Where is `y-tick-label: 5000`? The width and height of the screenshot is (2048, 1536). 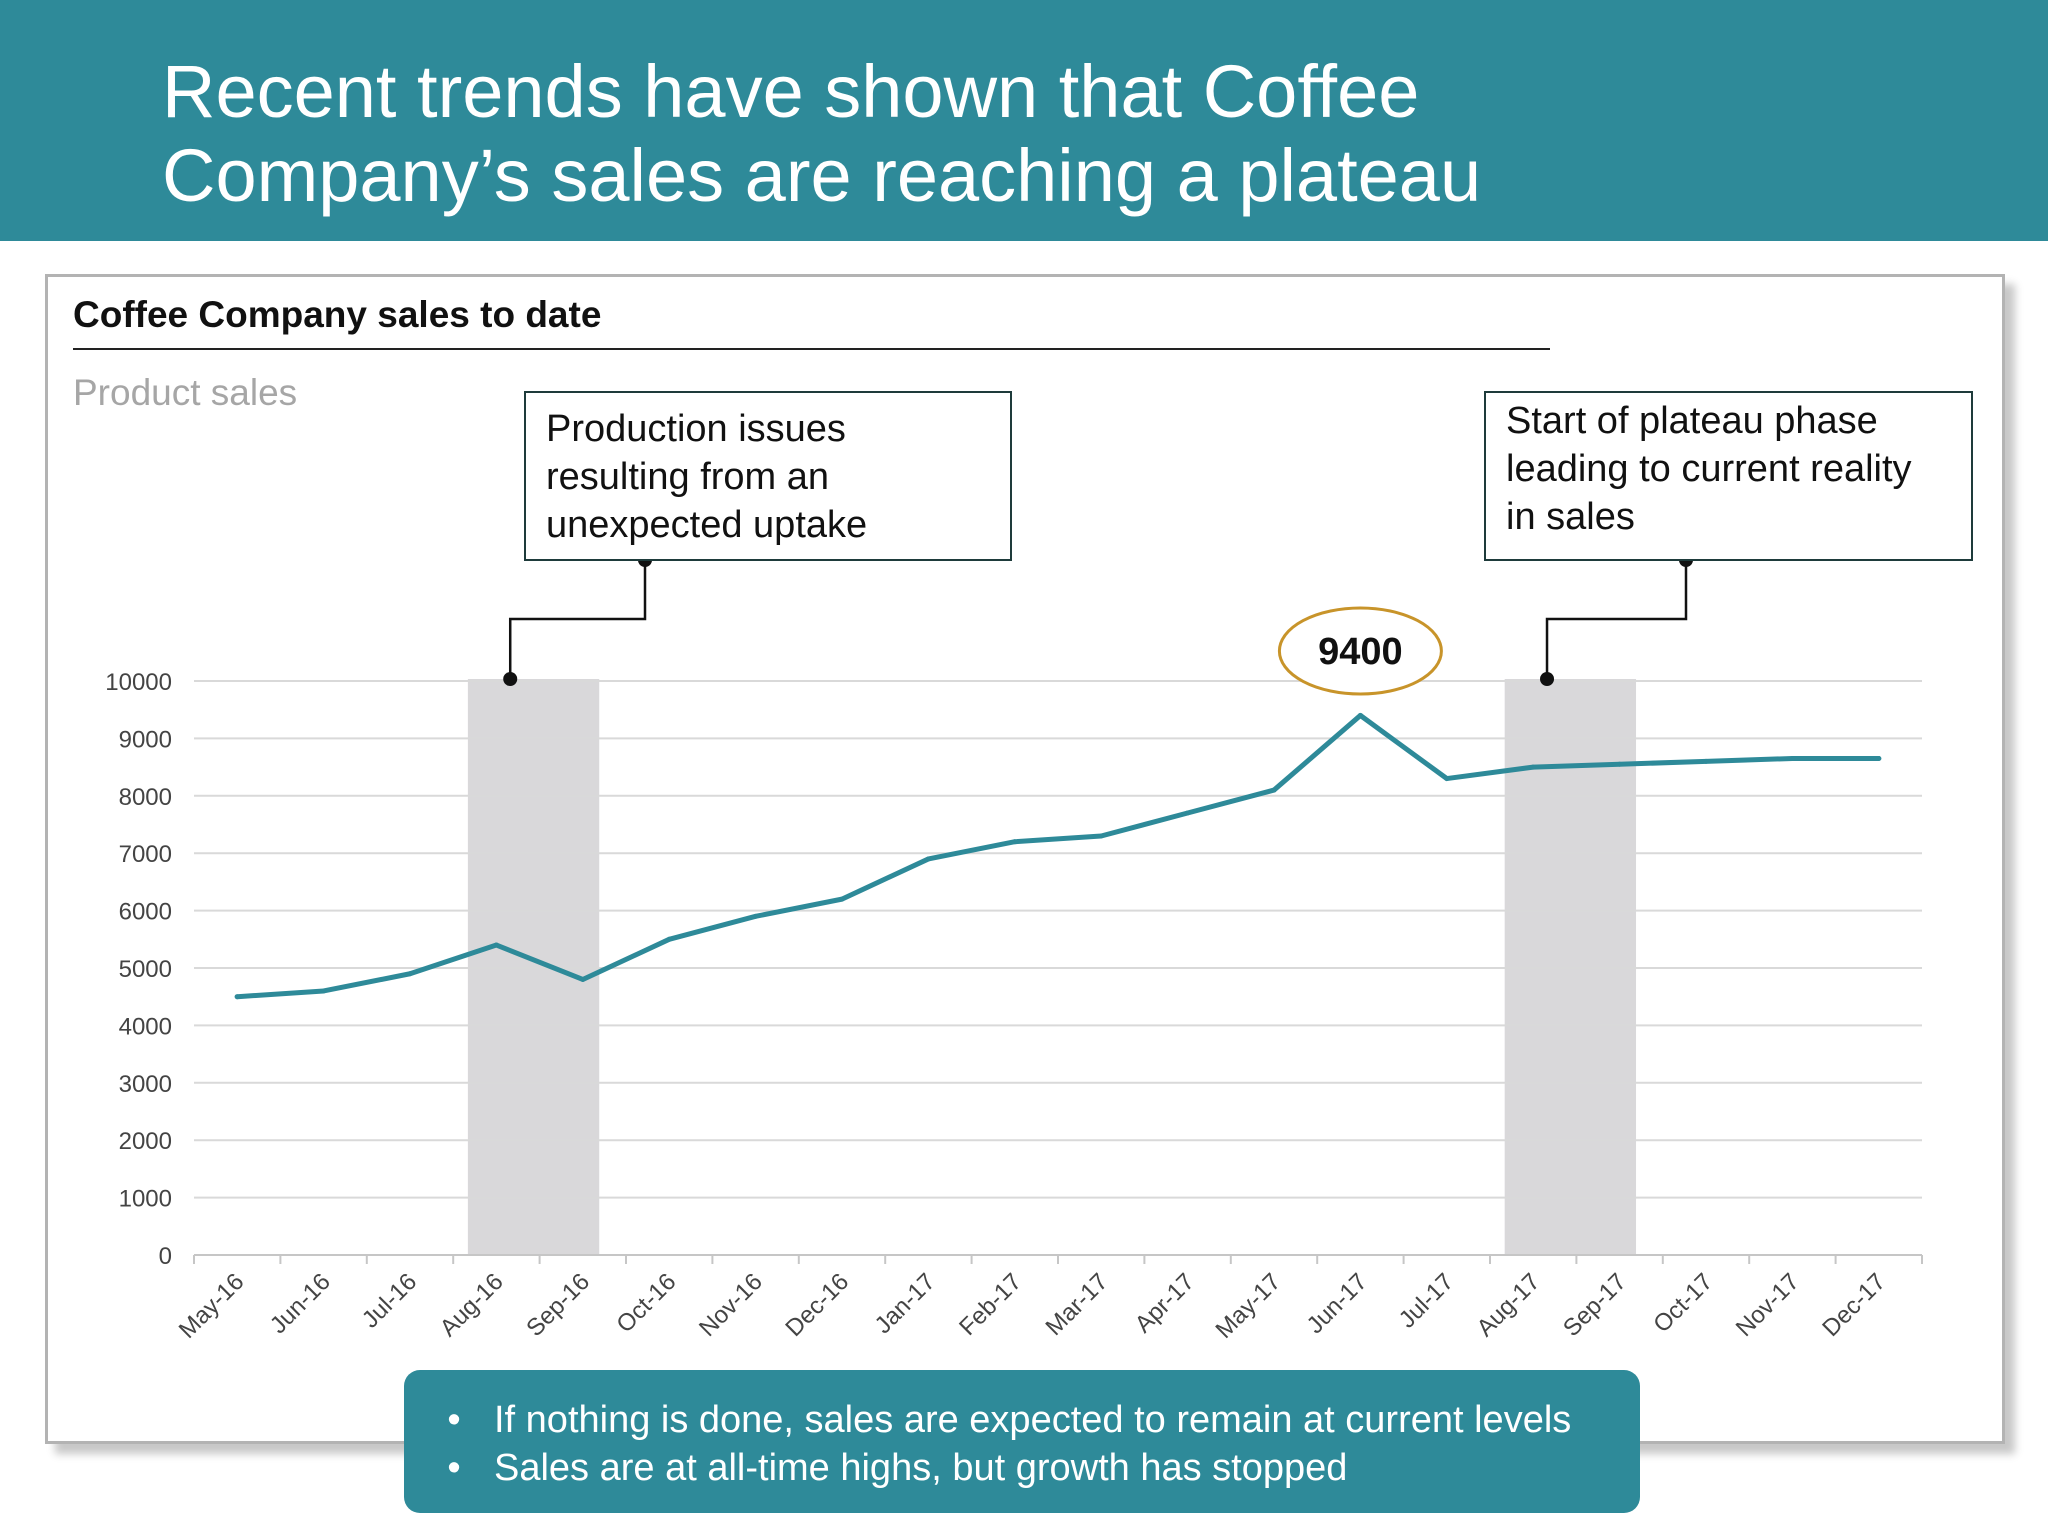 y-tick-label: 5000 is located at coordinates (145, 969).